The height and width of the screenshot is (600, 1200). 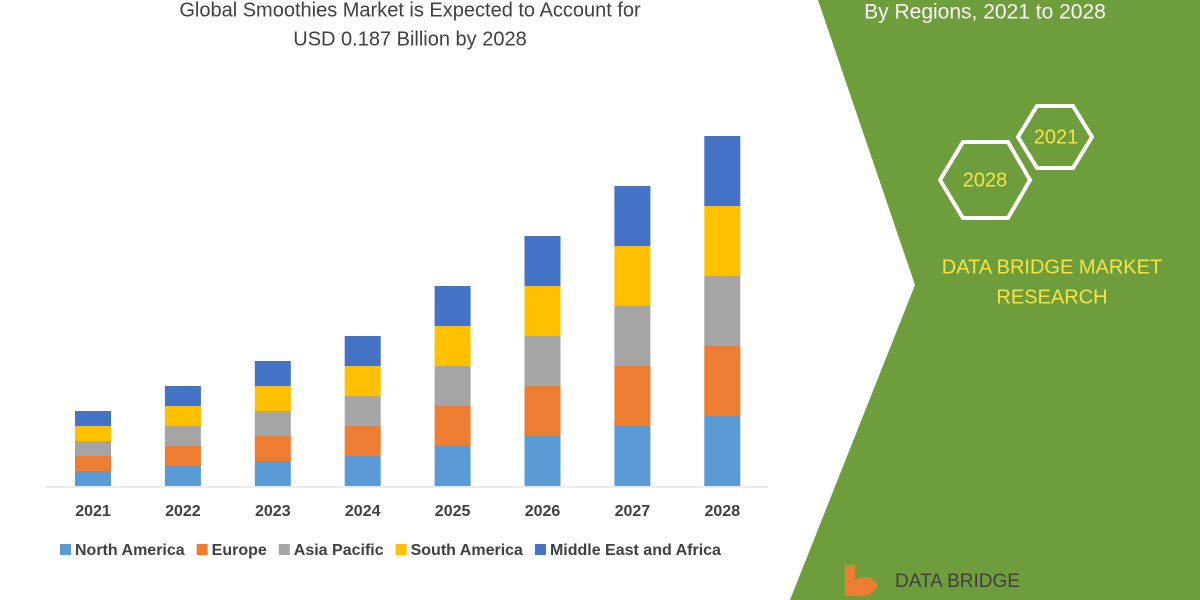 I want to click on legend-label: North America, so click(x=130, y=550).